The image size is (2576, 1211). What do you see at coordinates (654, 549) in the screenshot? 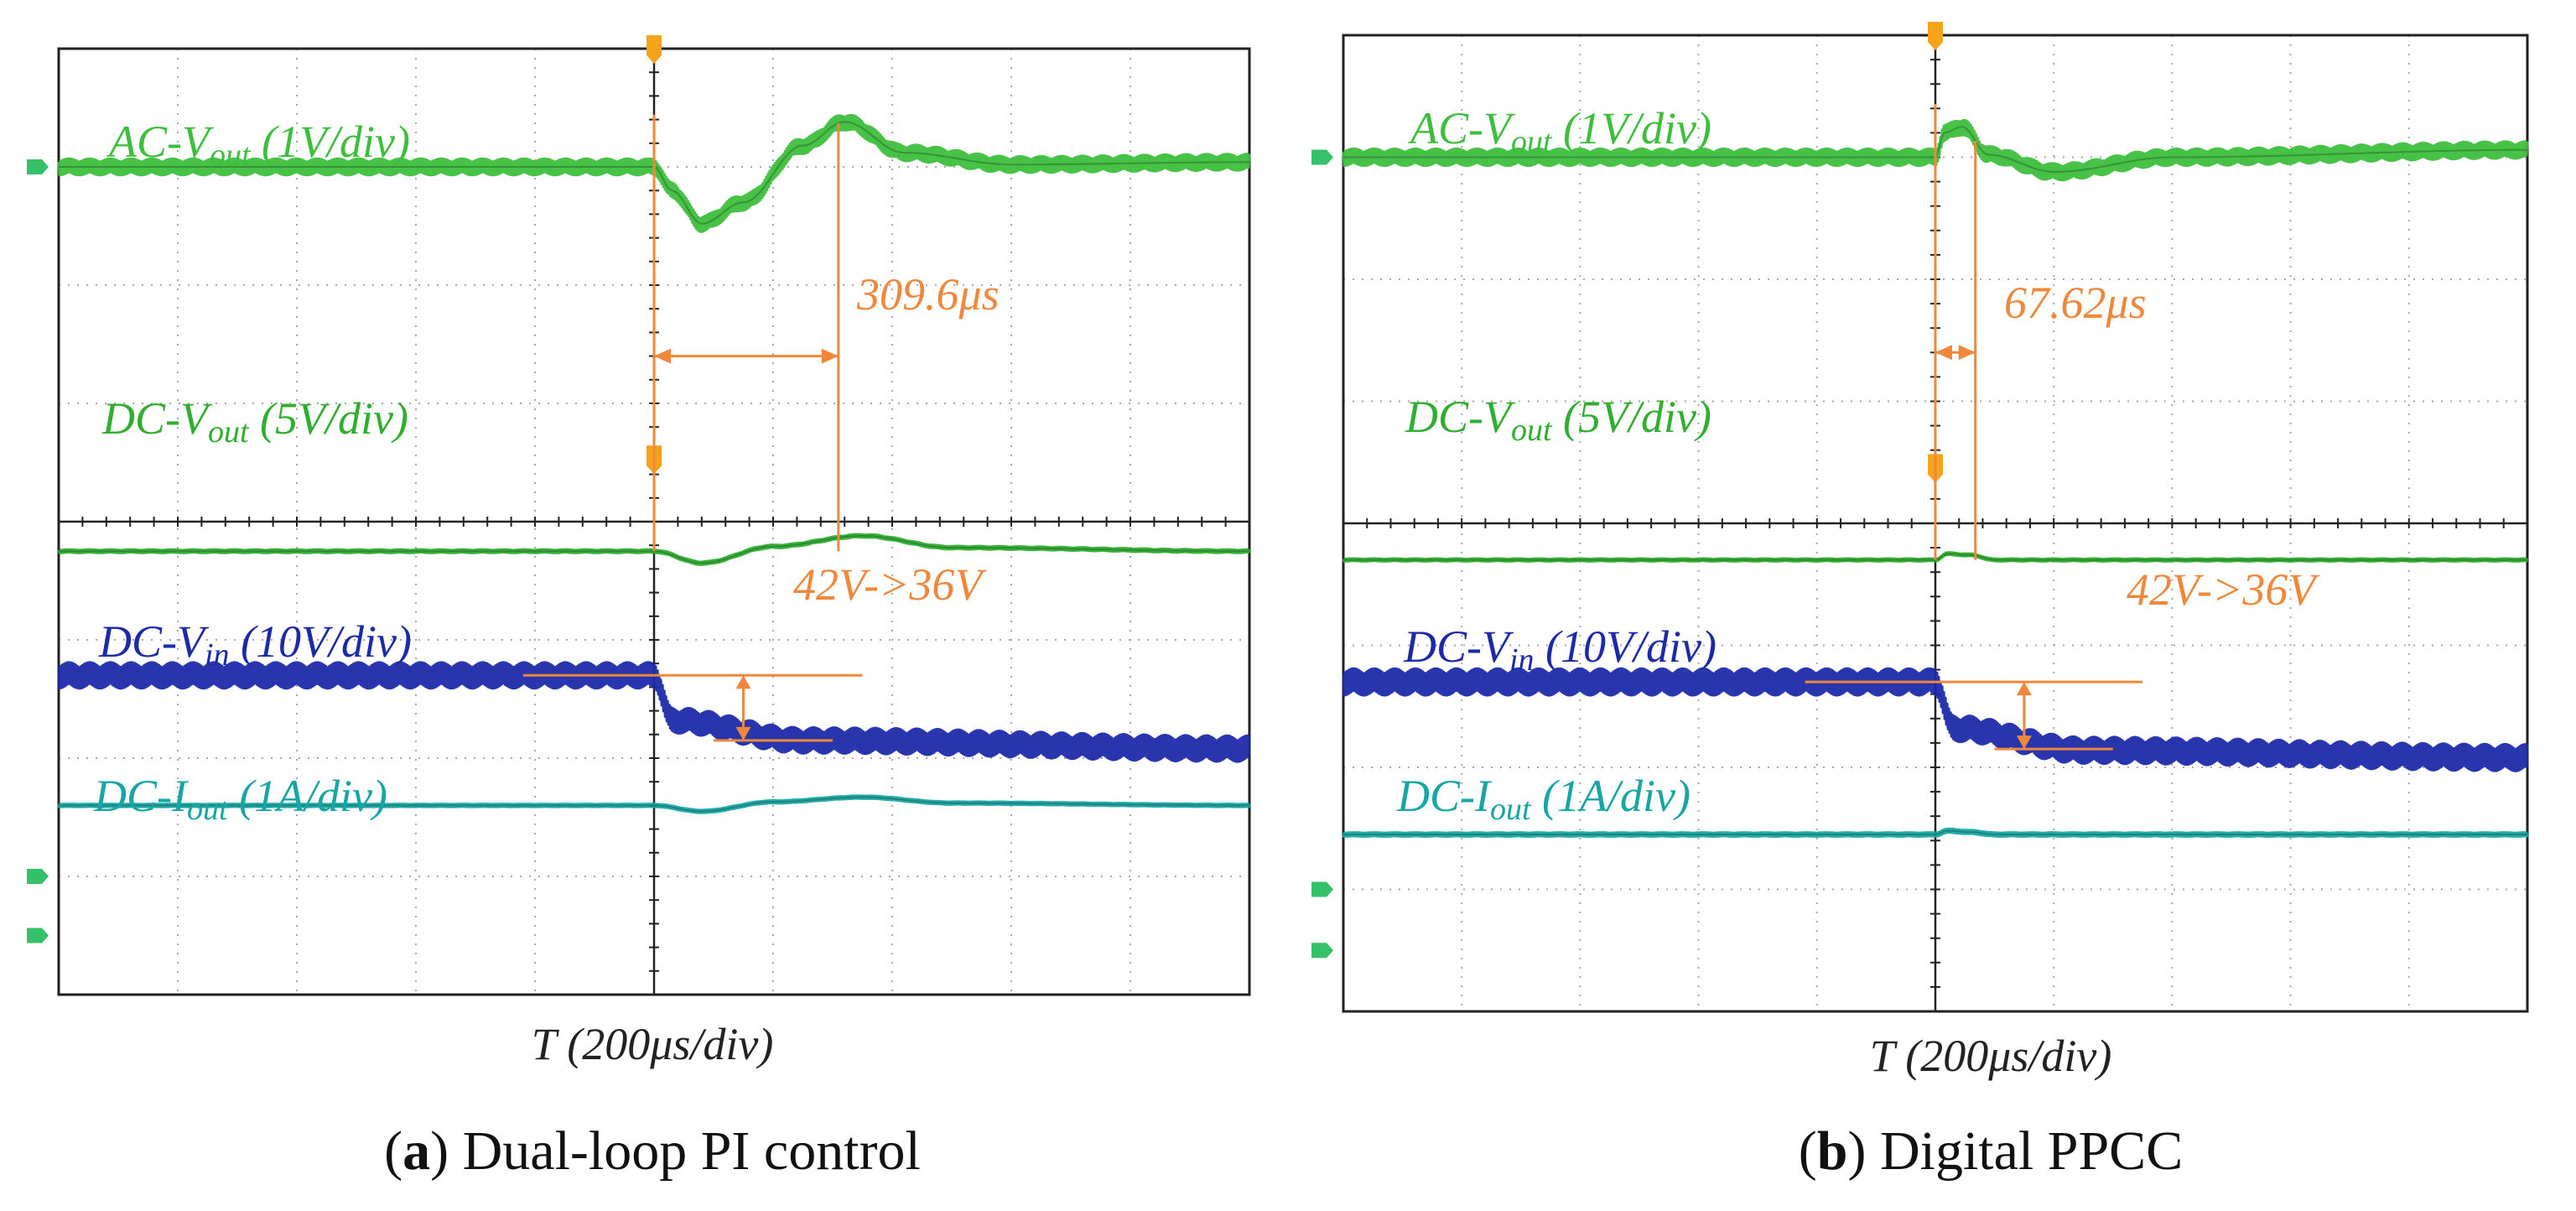
I see `trace-center-dc-vout` at bounding box center [654, 549].